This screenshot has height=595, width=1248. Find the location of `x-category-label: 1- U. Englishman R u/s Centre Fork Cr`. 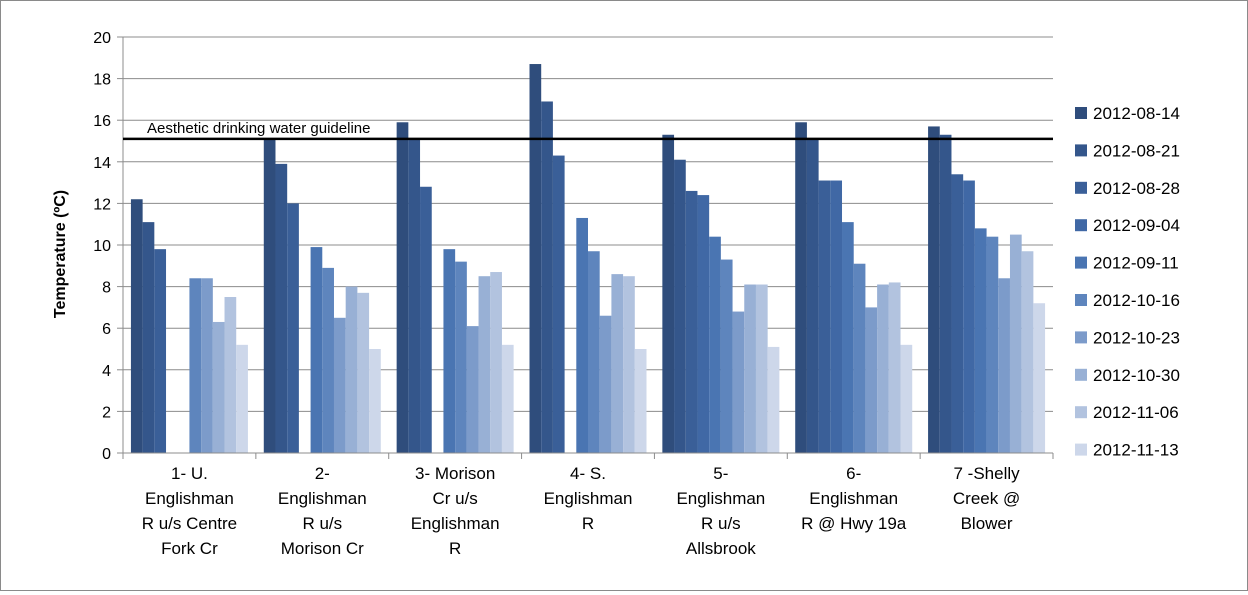

x-category-label: 1- U. Englishman R u/s Centre Fork Cr is located at coordinates (189, 511).